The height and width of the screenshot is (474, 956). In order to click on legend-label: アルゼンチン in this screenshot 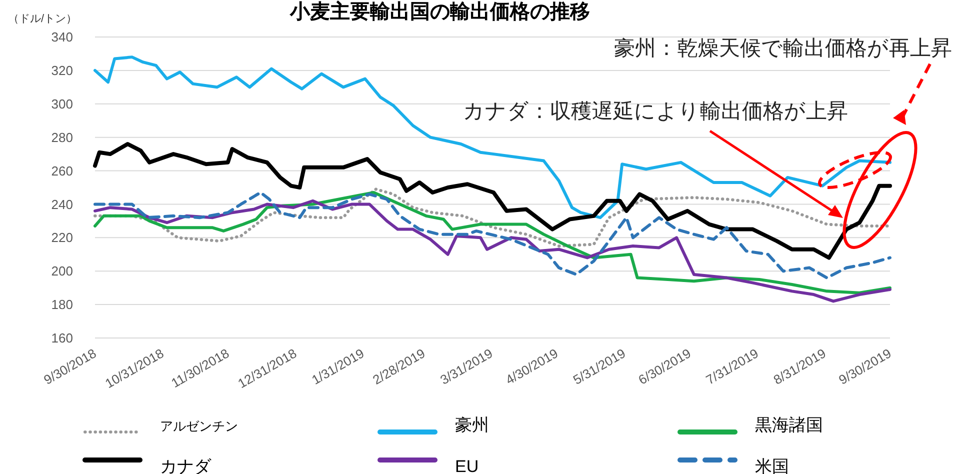, I will do `click(199, 426)`.